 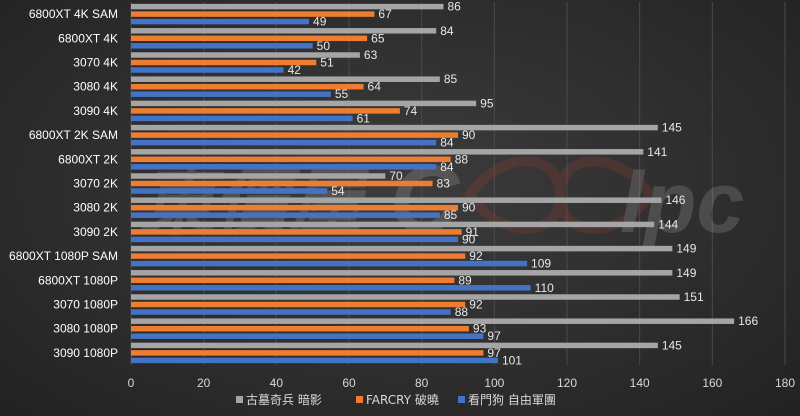 I want to click on data-label: 83, so click(x=444, y=184).